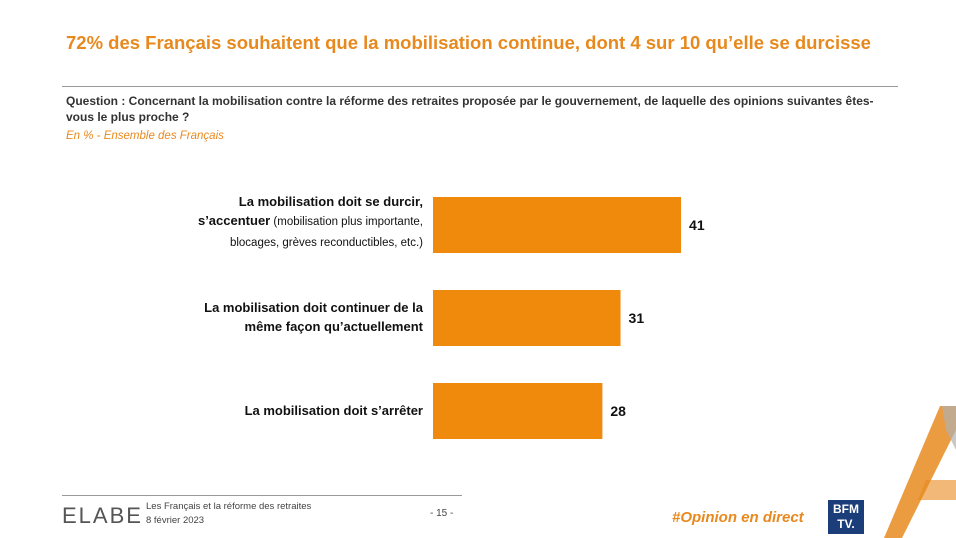 The width and height of the screenshot is (956, 538). I want to click on bar-3-value-label: 28, so click(618, 411).